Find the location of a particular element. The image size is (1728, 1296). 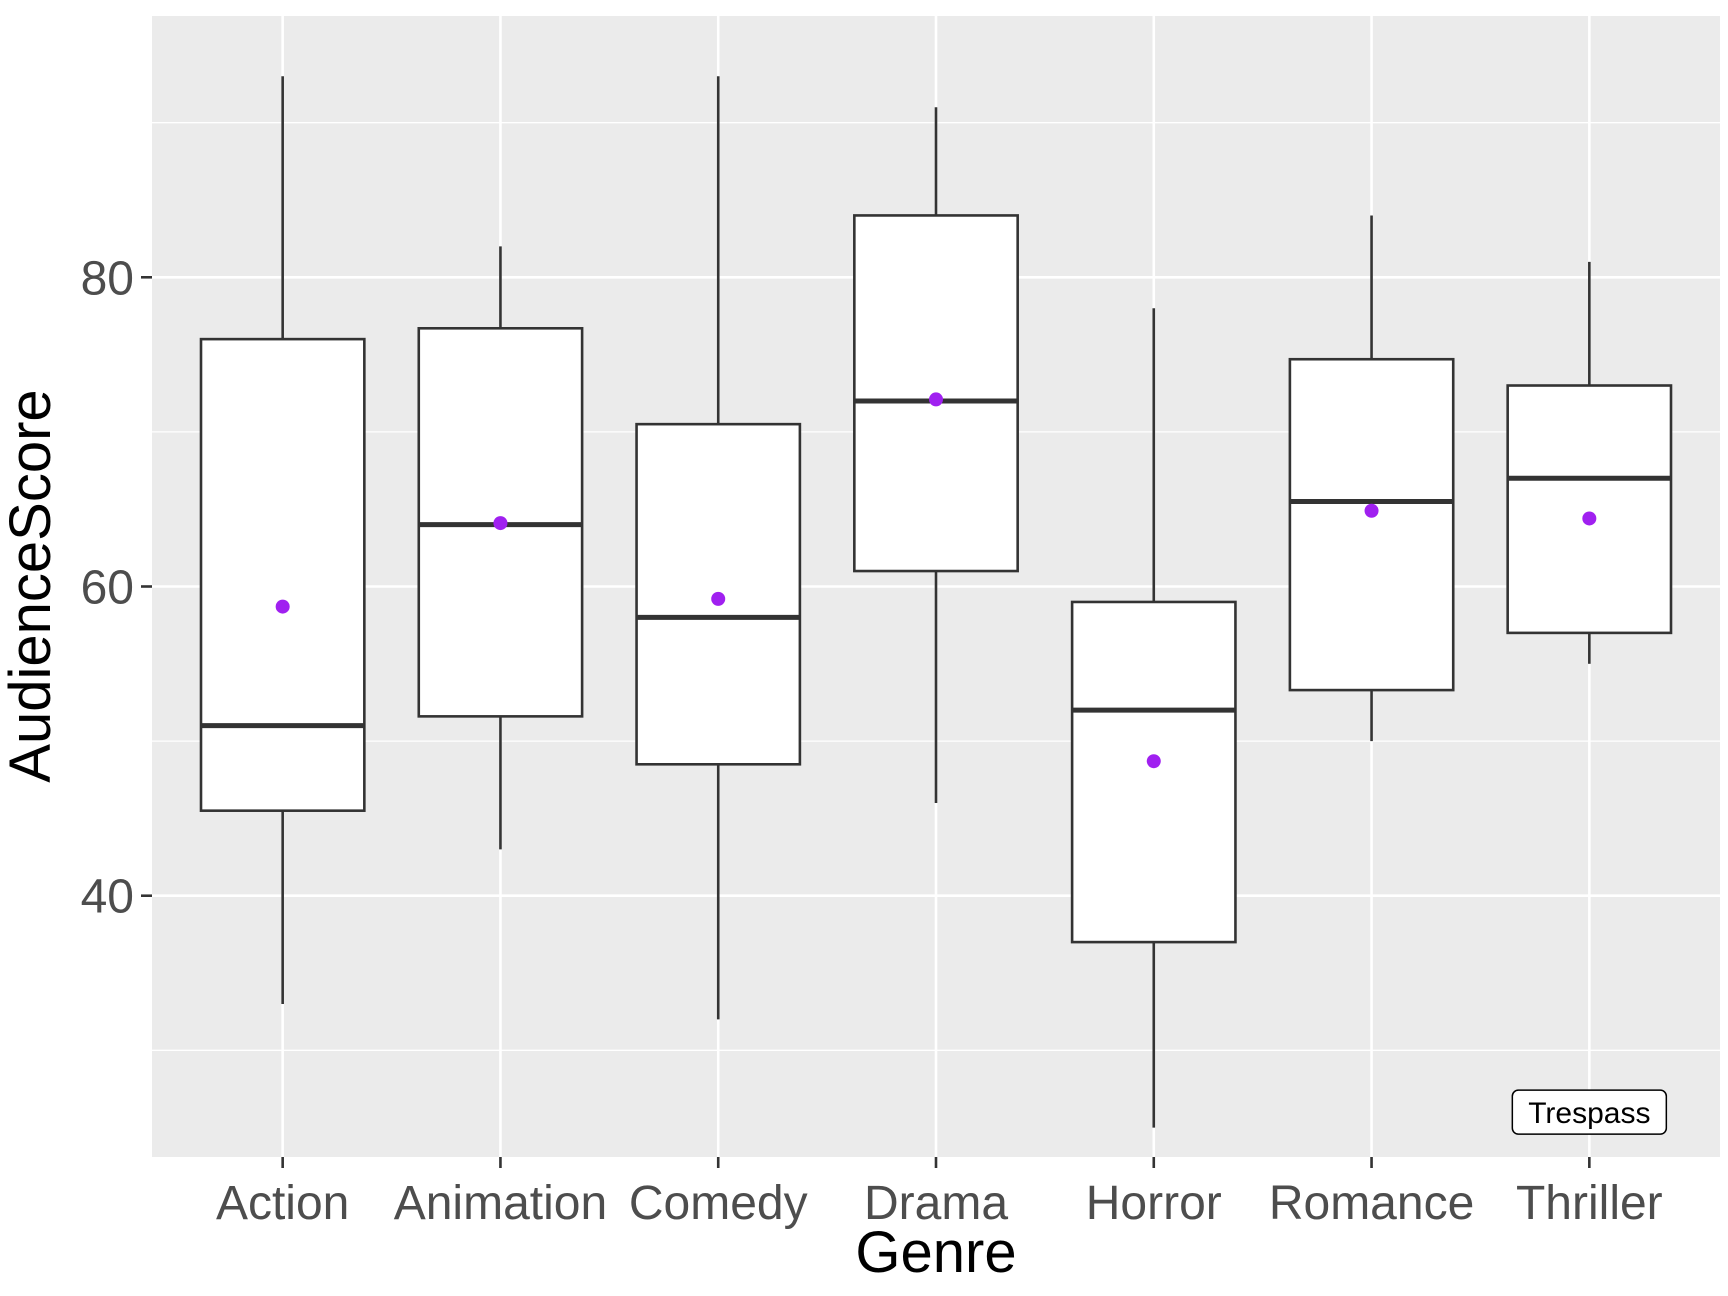

annotation-text: Trespass is located at coordinates (1589, 1113).